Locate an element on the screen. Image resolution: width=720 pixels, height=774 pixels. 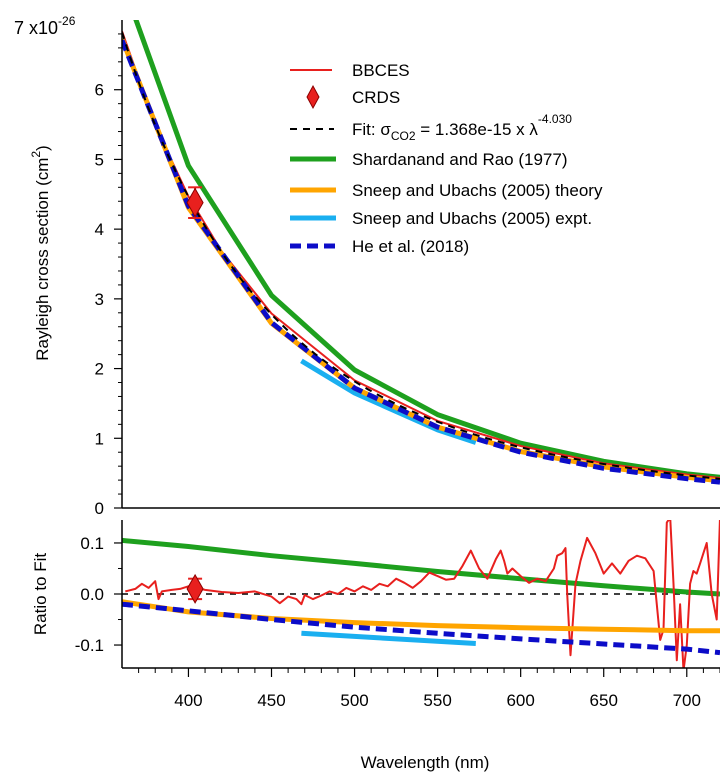
main-y-tick-label: 2 is located at coordinates (99, 369).